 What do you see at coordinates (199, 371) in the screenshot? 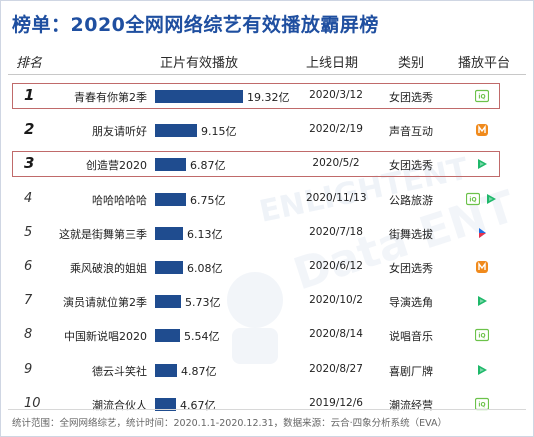
I see `bar-value-label: 4.87亿` at bounding box center [199, 371].